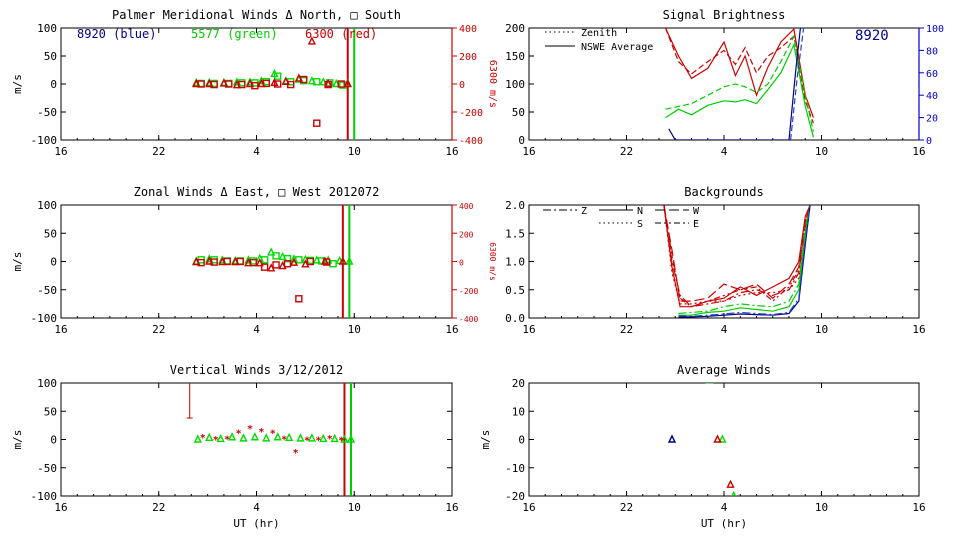 The width and height of the screenshot is (960, 540). I want to click on chart-title: Palmer Meridional Winds Δ North, □ South, so click(256, 15).